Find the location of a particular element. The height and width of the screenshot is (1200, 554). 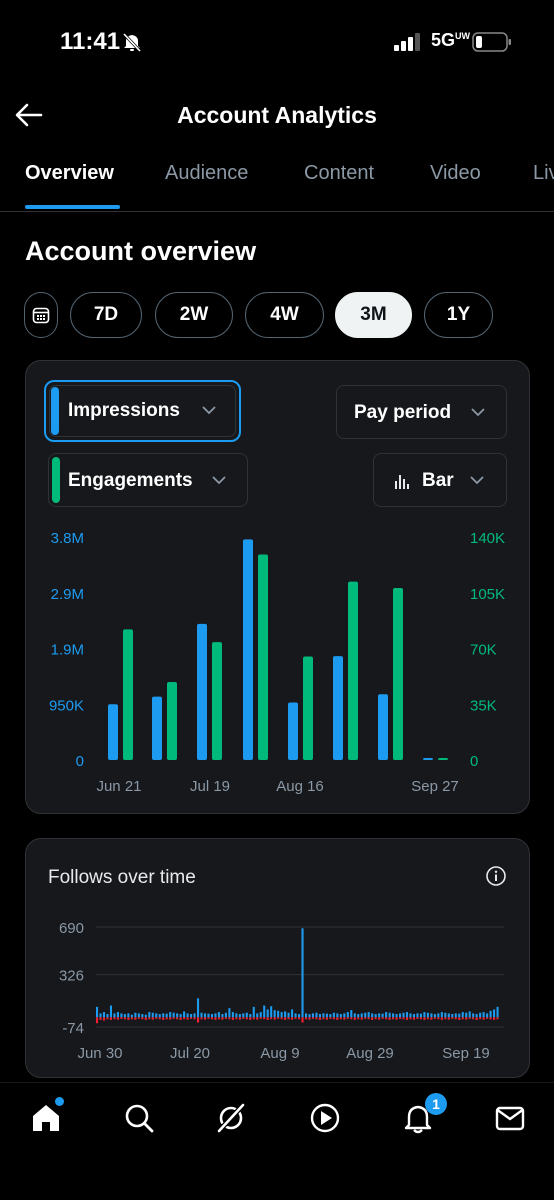

y-left-tick-label: 2.9M is located at coordinates (67, 594).